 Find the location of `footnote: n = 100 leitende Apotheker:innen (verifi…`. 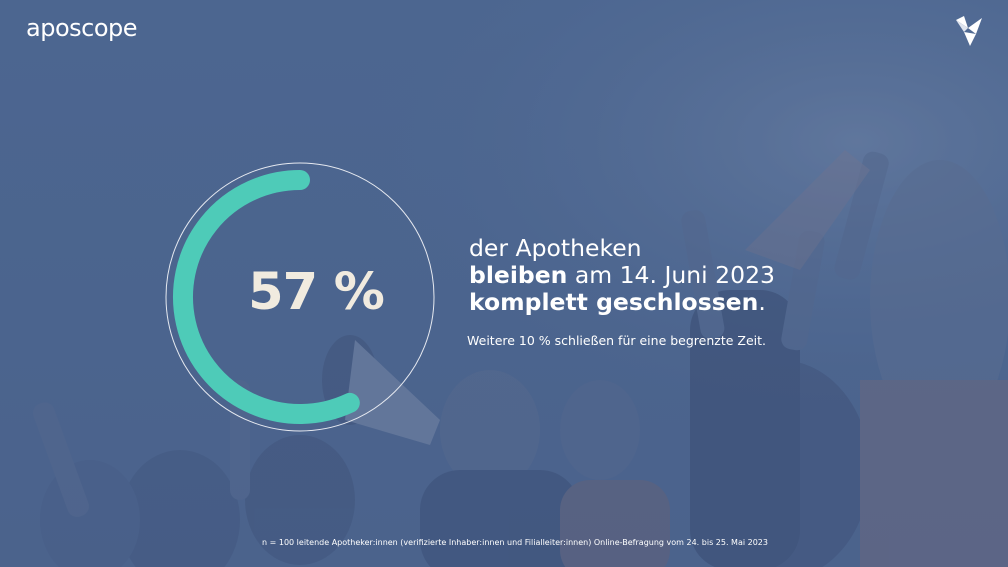

footnote: n = 100 leitende Apotheker:innen (verifi… is located at coordinates (515, 542).